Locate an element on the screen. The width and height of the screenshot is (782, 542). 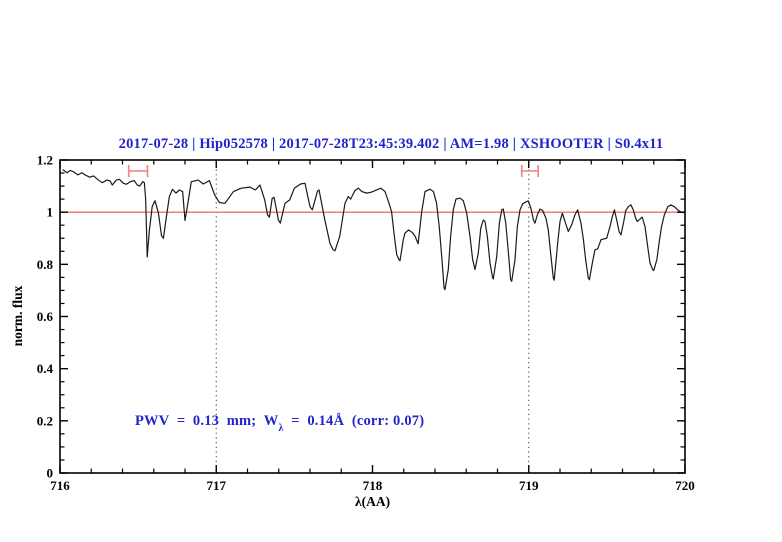
x-tick-label: 720 is located at coordinates (685, 485).